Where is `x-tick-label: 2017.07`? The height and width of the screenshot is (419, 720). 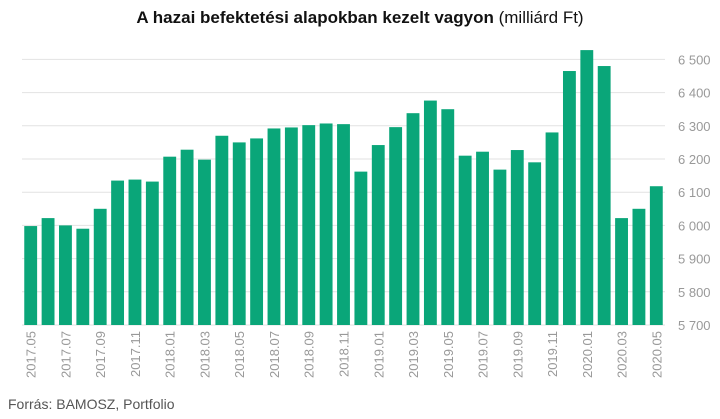 x-tick-label: 2017.07 is located at coordinates (65, 354).